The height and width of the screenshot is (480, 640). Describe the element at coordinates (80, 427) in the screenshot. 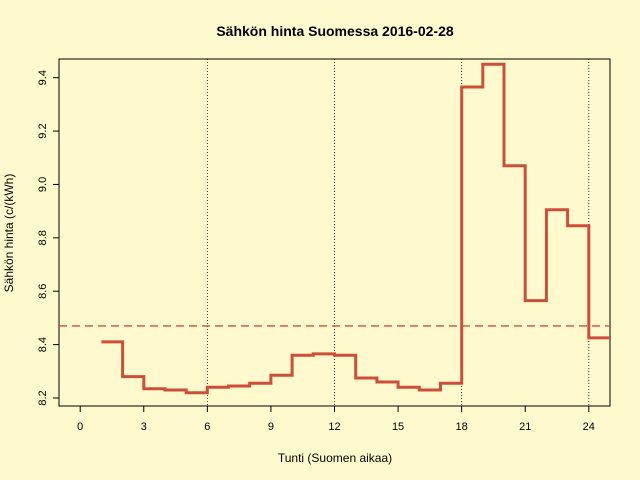

I see `x-tick-label: 0` at that location.